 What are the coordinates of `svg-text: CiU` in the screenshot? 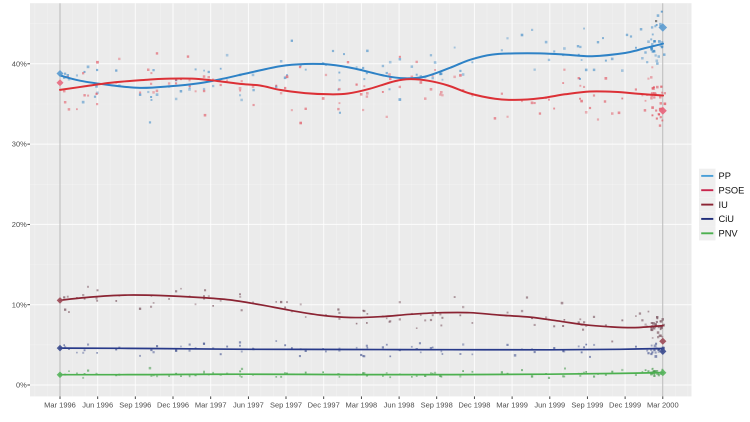 It's located at (727, 219).